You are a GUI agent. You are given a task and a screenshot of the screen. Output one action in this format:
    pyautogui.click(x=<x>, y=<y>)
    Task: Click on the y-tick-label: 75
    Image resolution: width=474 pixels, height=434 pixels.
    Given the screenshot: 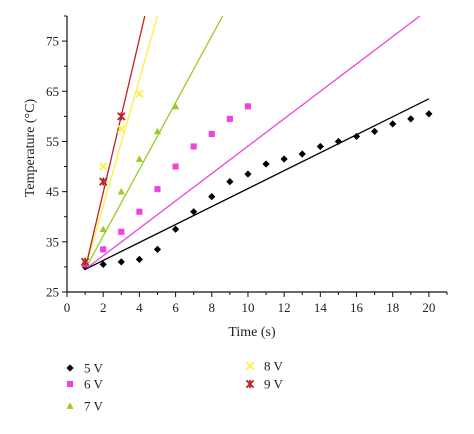 What is the action you would take?
    pyautogui.click(x=52, y=41)
    